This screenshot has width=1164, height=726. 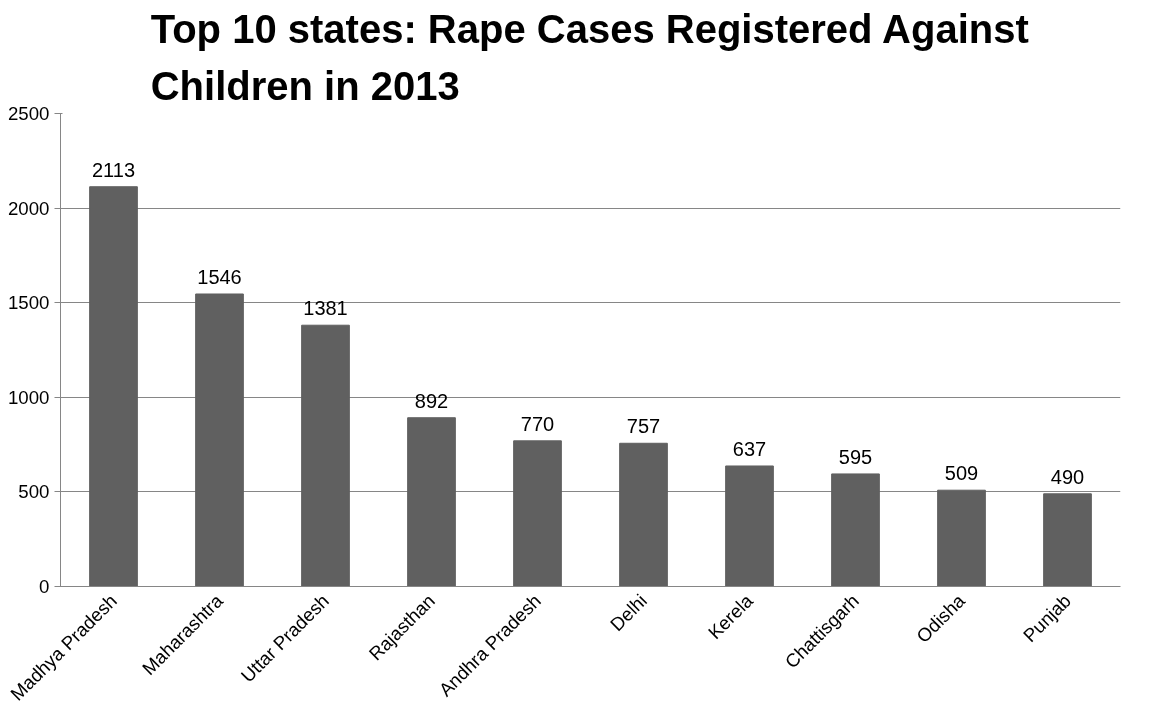 What do you see at coordinates (961, 473) in the screenshot?
I see `data-label: 509` at bounding box center [961, 473].